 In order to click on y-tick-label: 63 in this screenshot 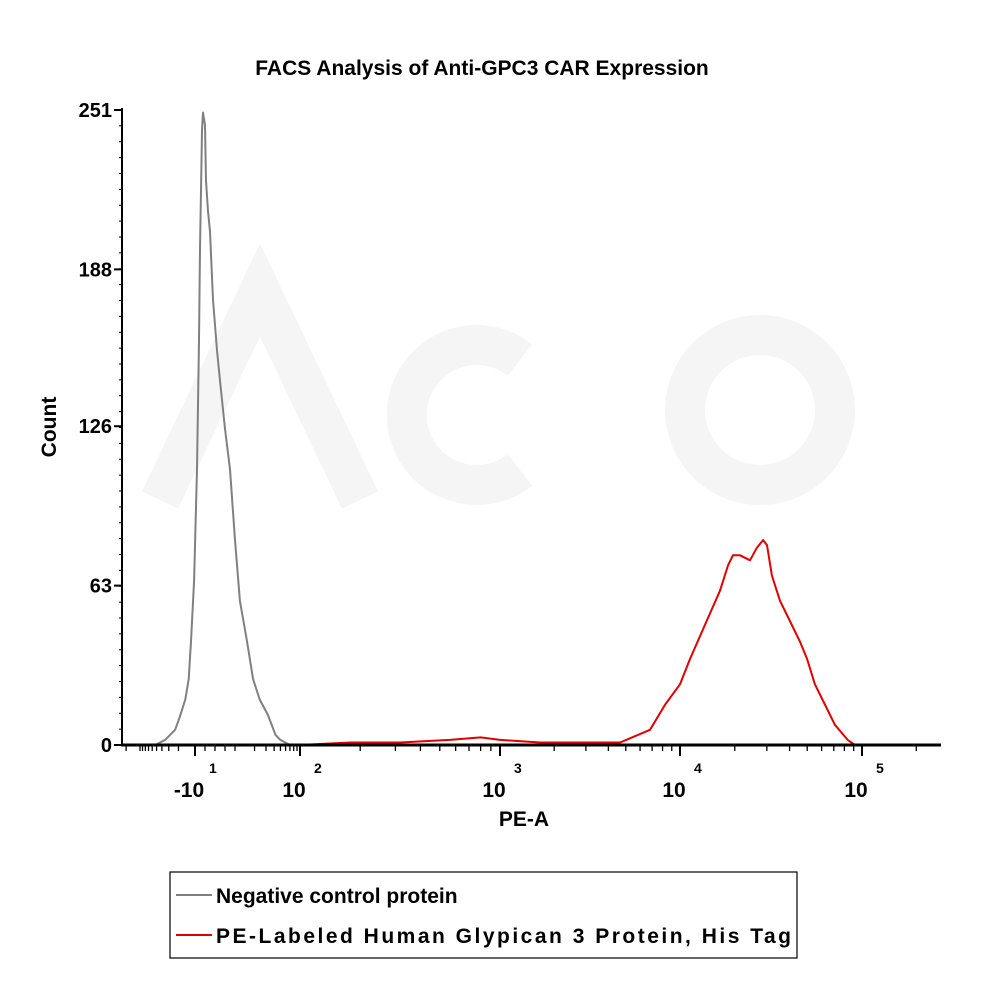, I will do `click(101, 587)`.